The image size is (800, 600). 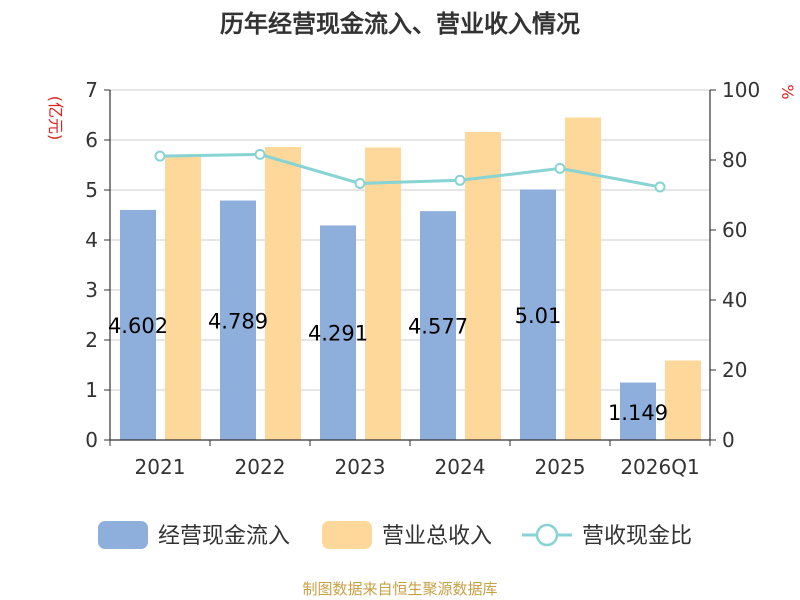 What do you see at coordinates (787, 91) in the screenshot?
I see `right-axis-unit: %` at bounding box center [787, 91].